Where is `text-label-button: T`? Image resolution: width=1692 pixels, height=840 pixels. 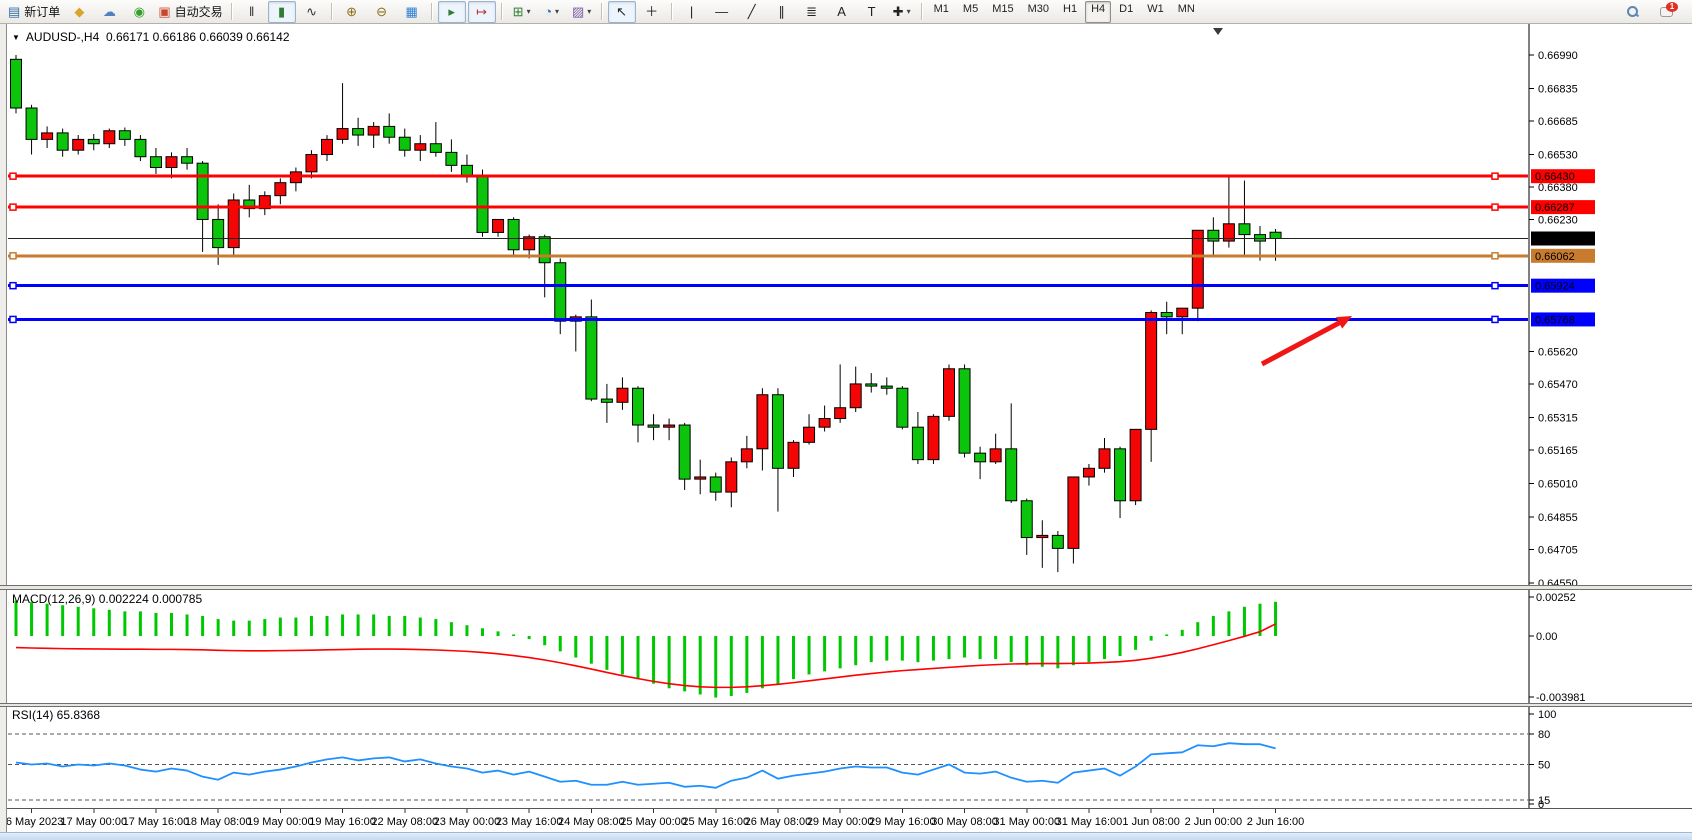
text-label-button: T is located at coordinates (872, 12).